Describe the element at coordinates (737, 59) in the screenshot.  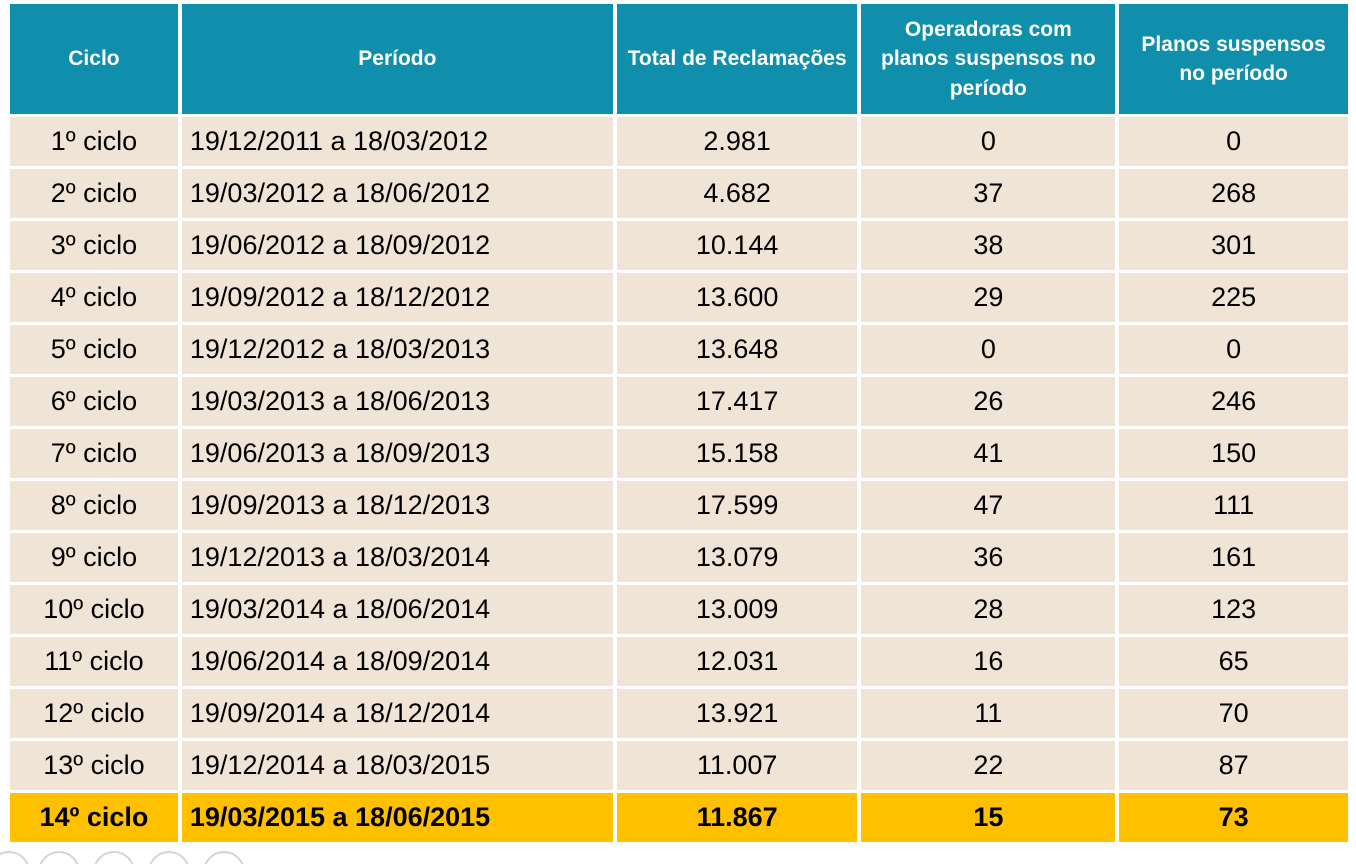
I see `column-header-total-reclamacoes: Total de Reclamações` at that location.